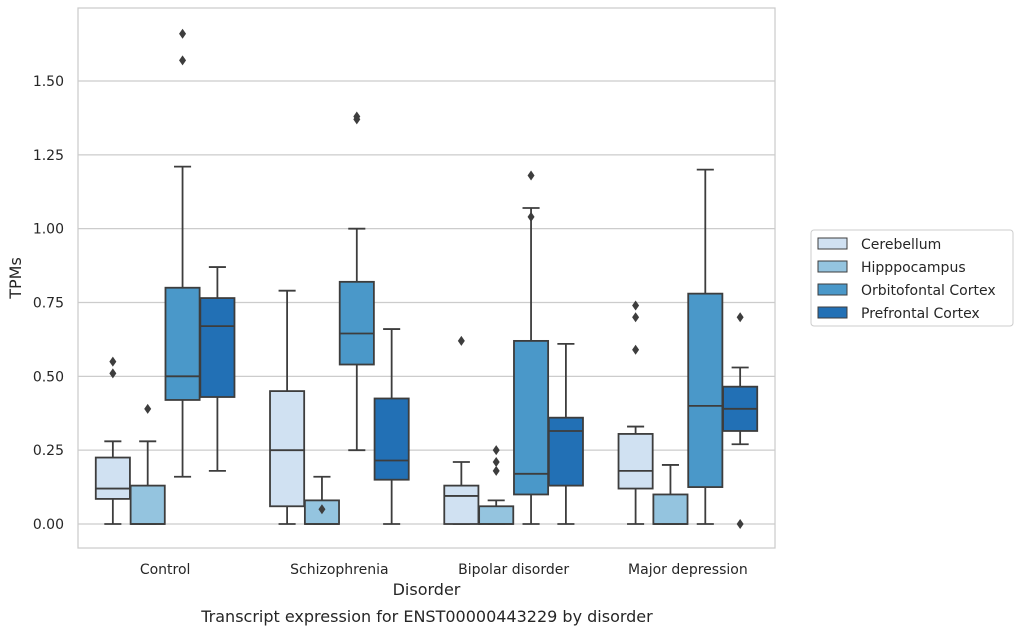  Describe the element at coordinates (15, 278) in the screenshot. I see `y-axis-title: TPMs` at that location.